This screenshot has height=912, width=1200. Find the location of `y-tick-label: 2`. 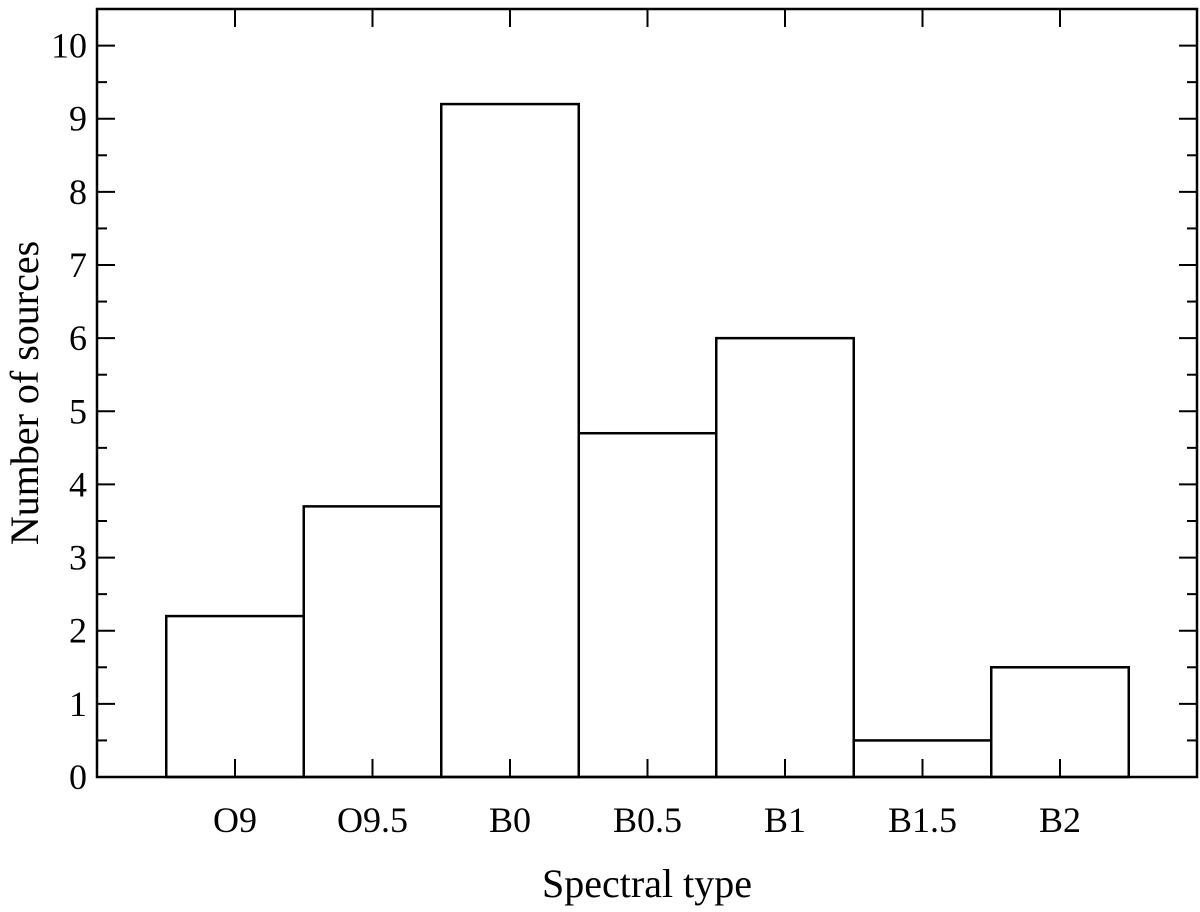

y-tick-label: 2 is located at coordinates (78, 631).